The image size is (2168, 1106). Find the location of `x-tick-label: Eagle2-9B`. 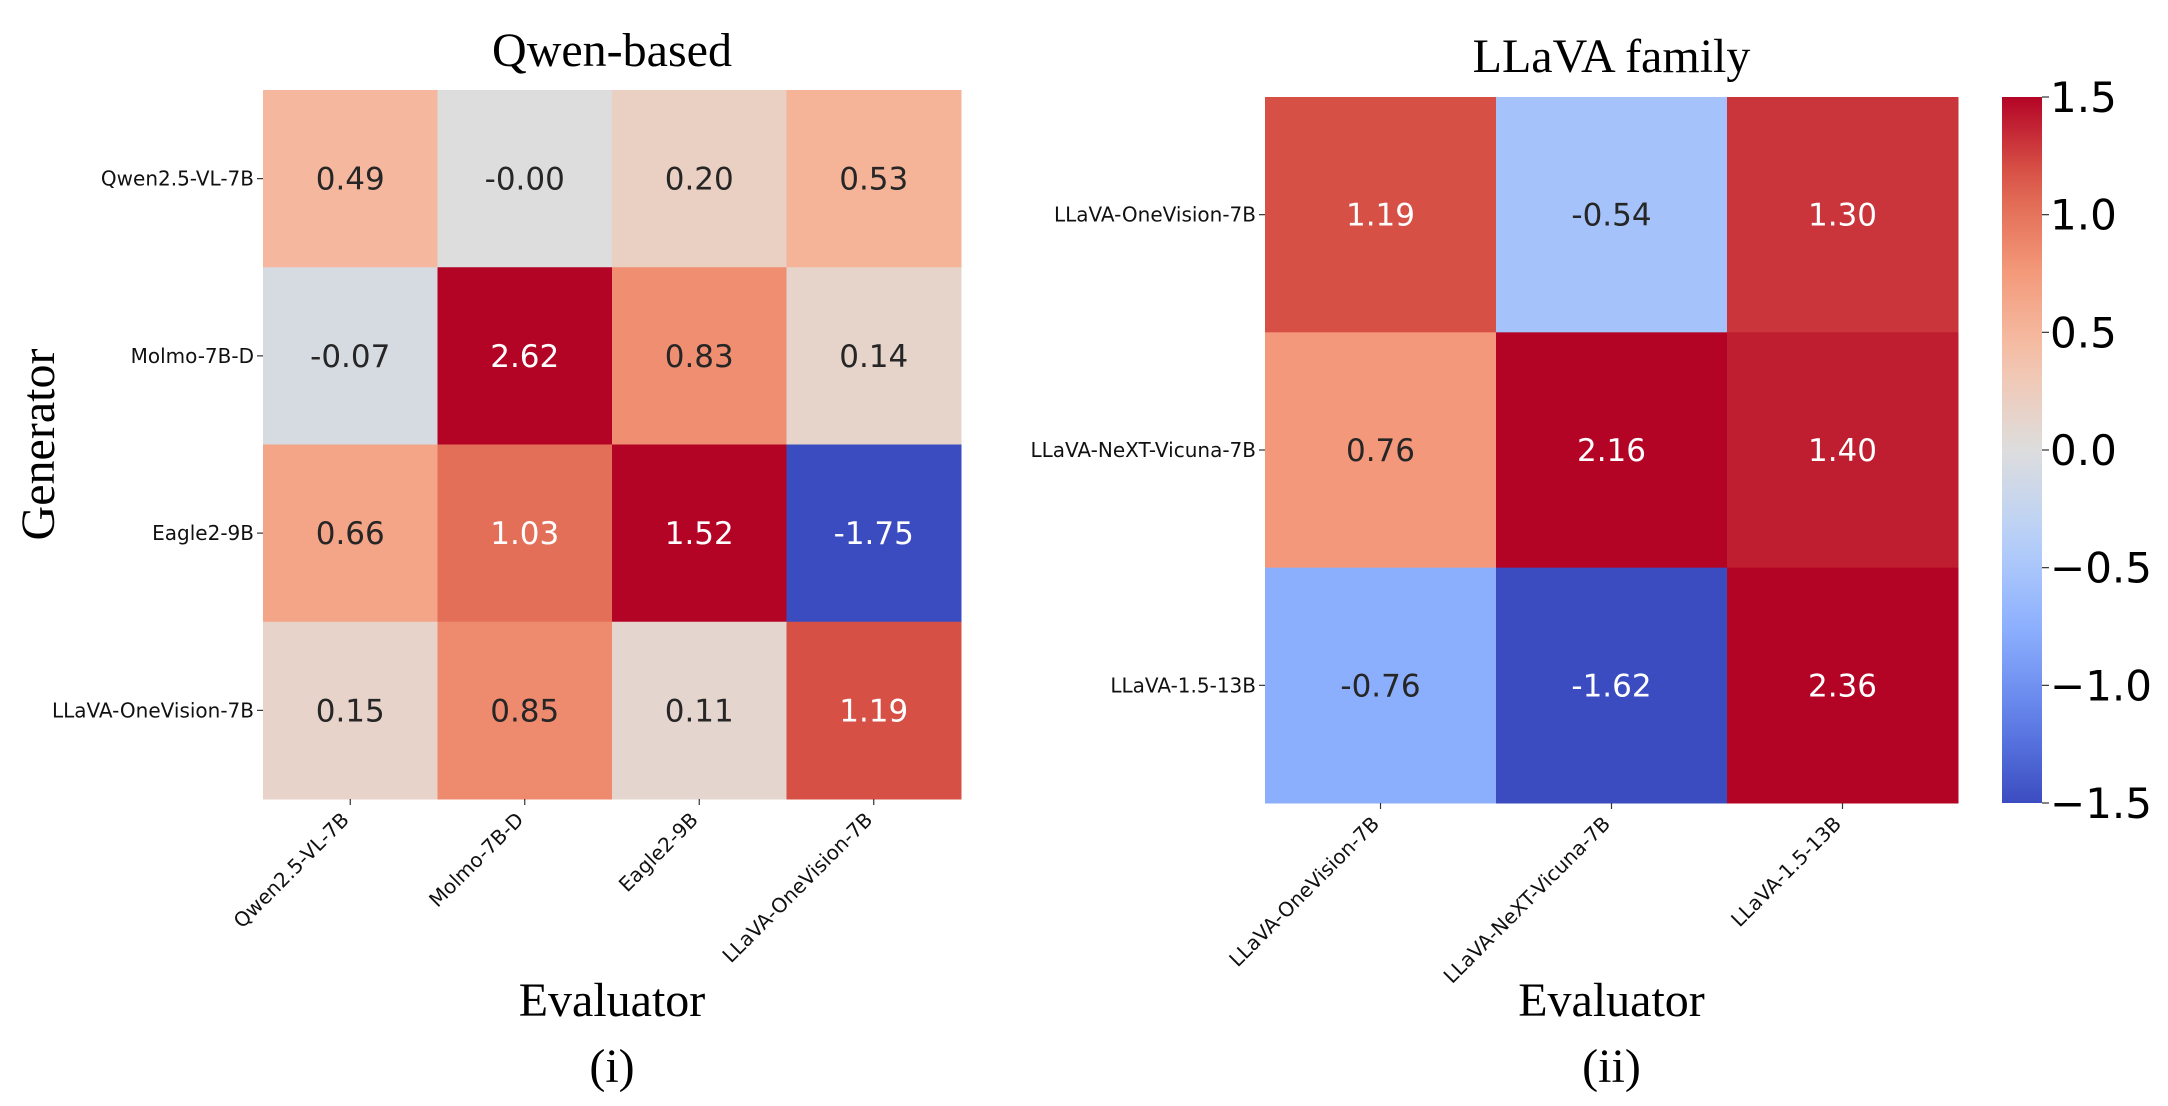

x-tick-label: Eagle2-9B is located at coordinates (658, 852).